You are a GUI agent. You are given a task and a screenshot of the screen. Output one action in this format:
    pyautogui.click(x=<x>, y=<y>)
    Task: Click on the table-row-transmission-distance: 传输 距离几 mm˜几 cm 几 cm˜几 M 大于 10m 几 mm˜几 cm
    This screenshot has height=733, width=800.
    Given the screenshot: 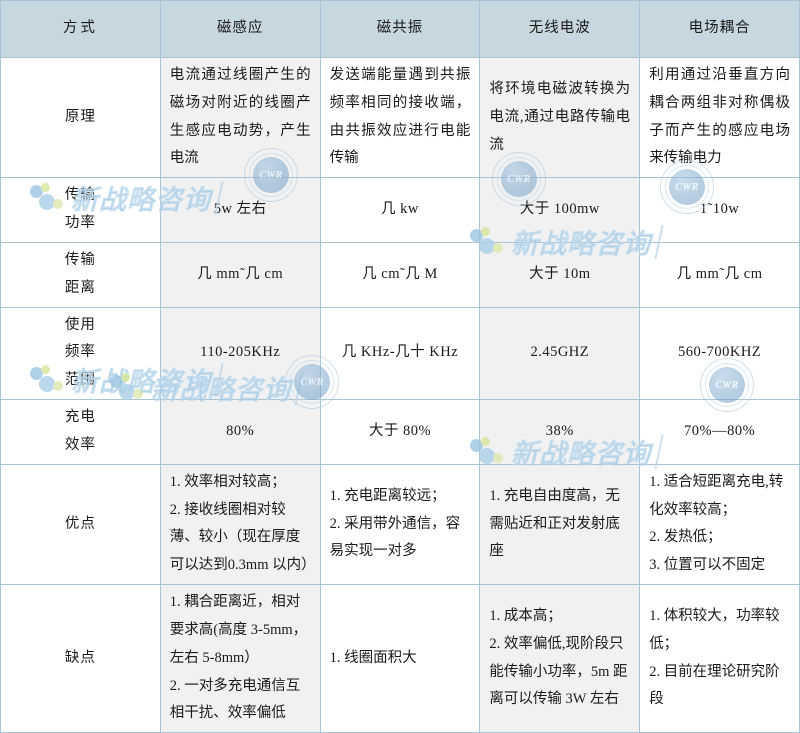 What is the action you would take?
    pyautogui.click(x=400, y=274)
    